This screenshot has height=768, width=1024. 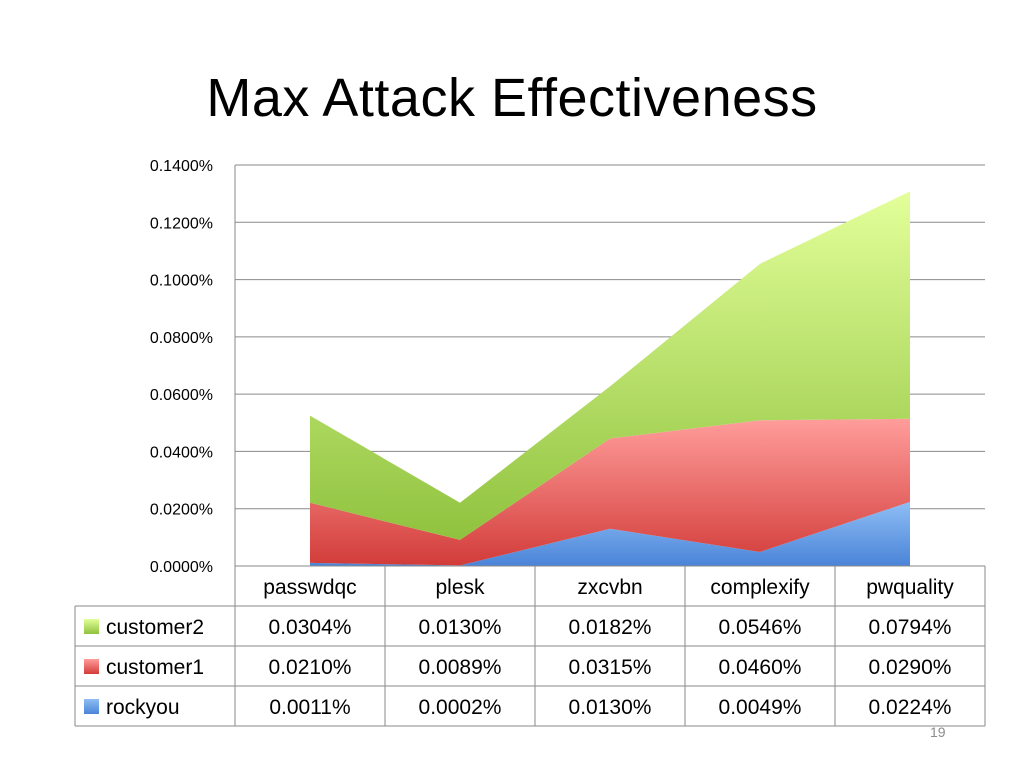 What do you see at coordinates (181, 395) in the screenshot?
I see `y-tick-label: 0.0600%` at bounding box center [181, 395].